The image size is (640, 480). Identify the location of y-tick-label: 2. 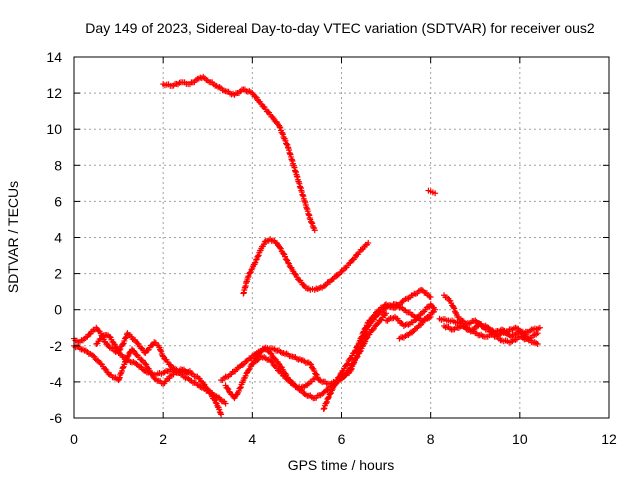
(58, 274).